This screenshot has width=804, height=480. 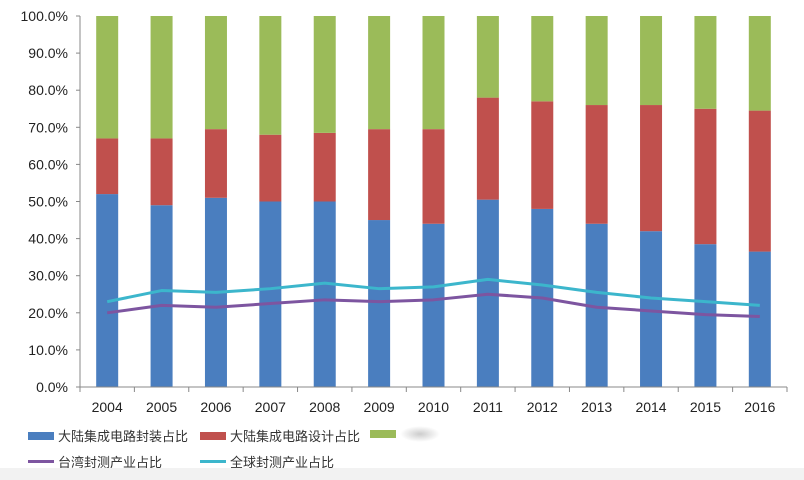 I want to click on bar-segment-2008-s0, so click(x=324, y=294).